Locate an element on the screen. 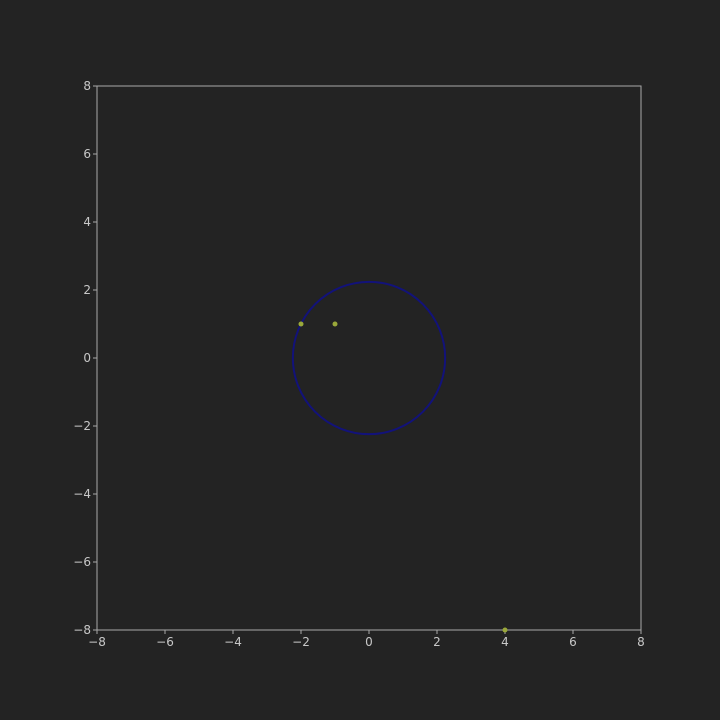 The width and height of the screenshot is (720, 720). y-tick-label: −6 is located at coordinates (82, 562).